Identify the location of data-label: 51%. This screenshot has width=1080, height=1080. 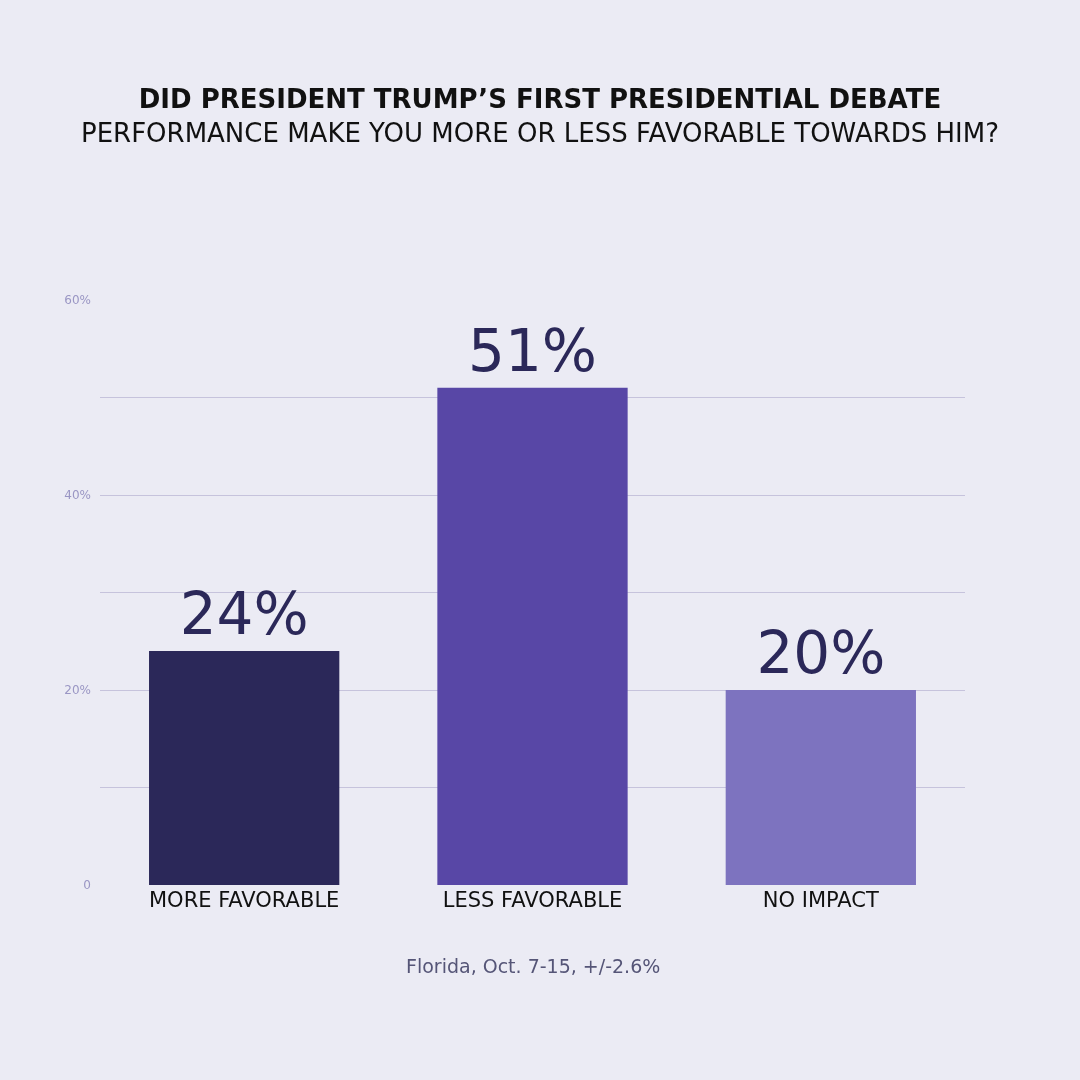
(532, 350).